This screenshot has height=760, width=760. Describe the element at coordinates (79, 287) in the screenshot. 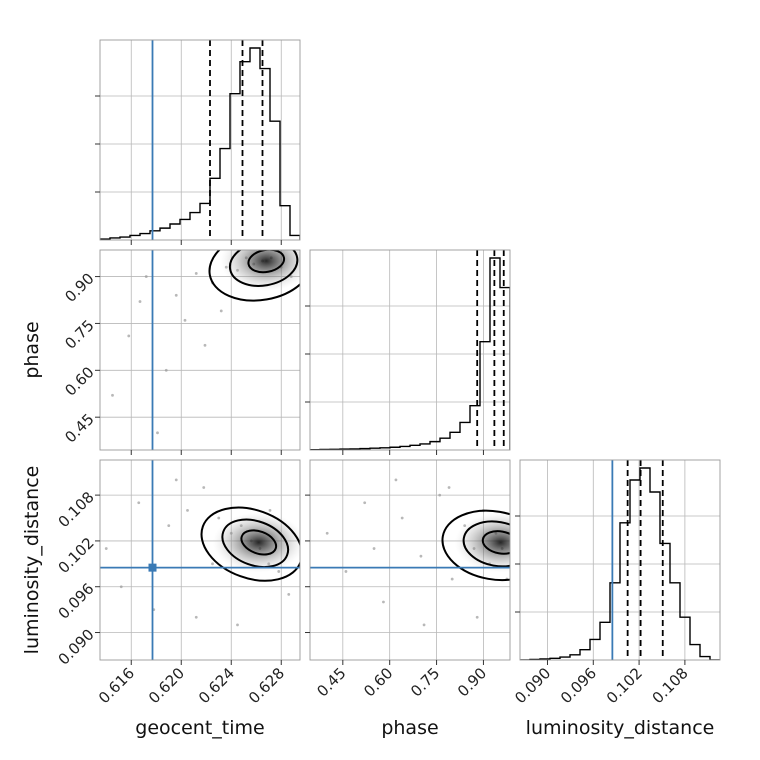

I see `y-tick-label-phase-3: 0.90` at that location.